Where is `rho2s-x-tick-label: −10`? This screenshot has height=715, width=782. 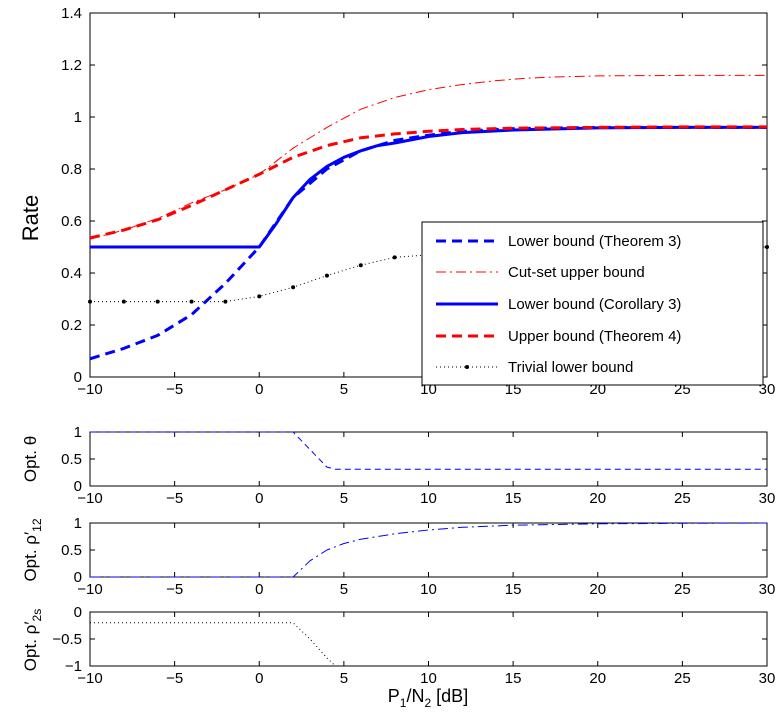
rho2s-x-tick-label: −10 is located at coordinates (89, 678).